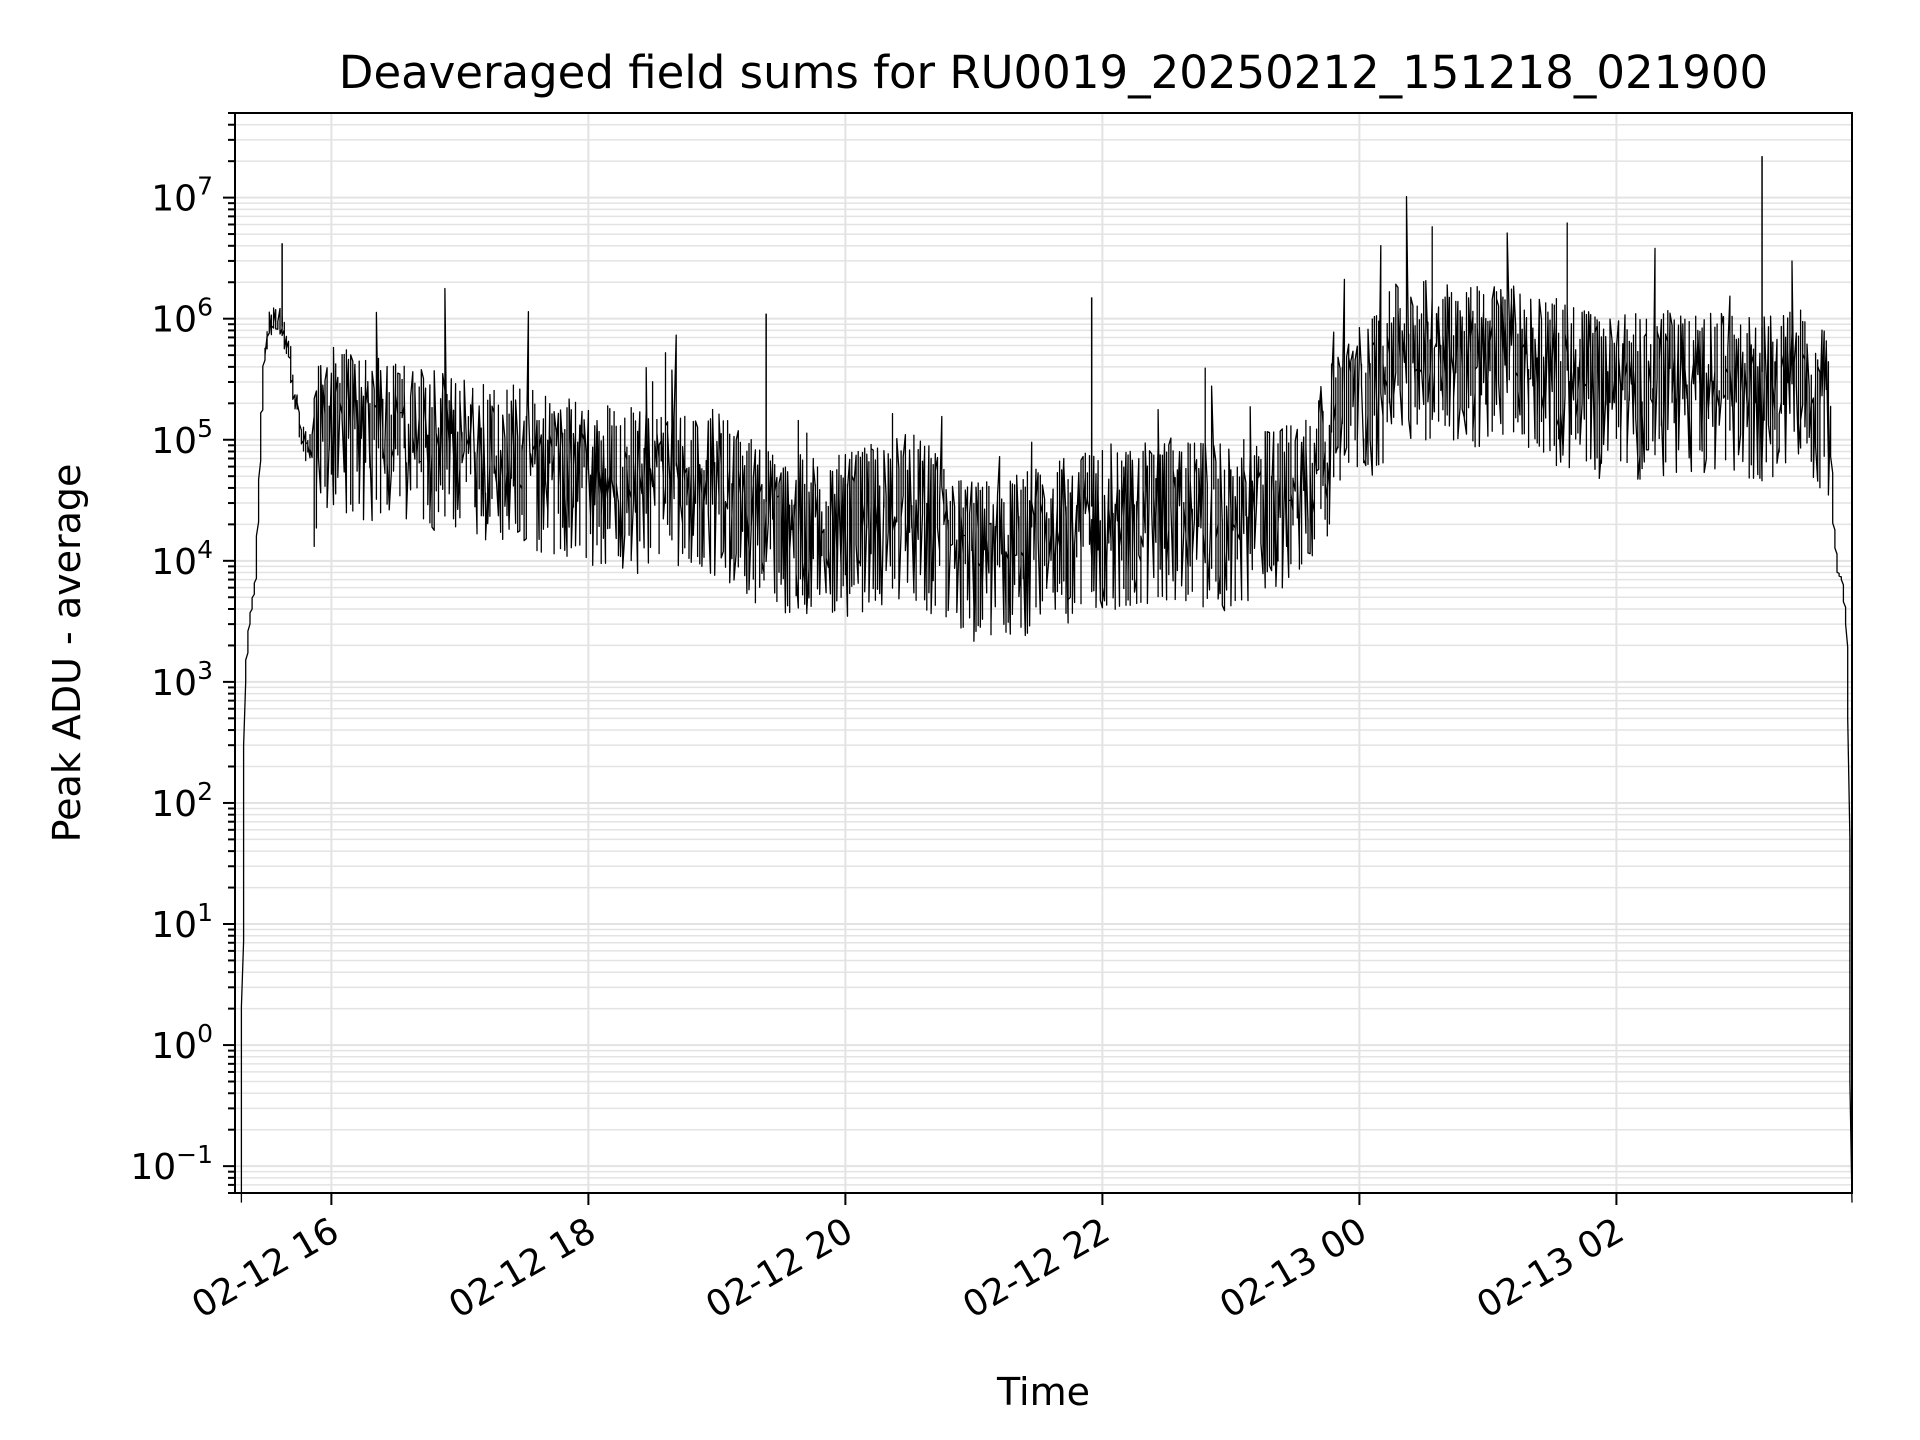 Image resolution: width=1920 pixels, height=1440 pixels. What do you see at coordinates (67, 653) in the screenshot?
I see `y-axis-label: Peak ADU - average` at bounding box center [67, 653].